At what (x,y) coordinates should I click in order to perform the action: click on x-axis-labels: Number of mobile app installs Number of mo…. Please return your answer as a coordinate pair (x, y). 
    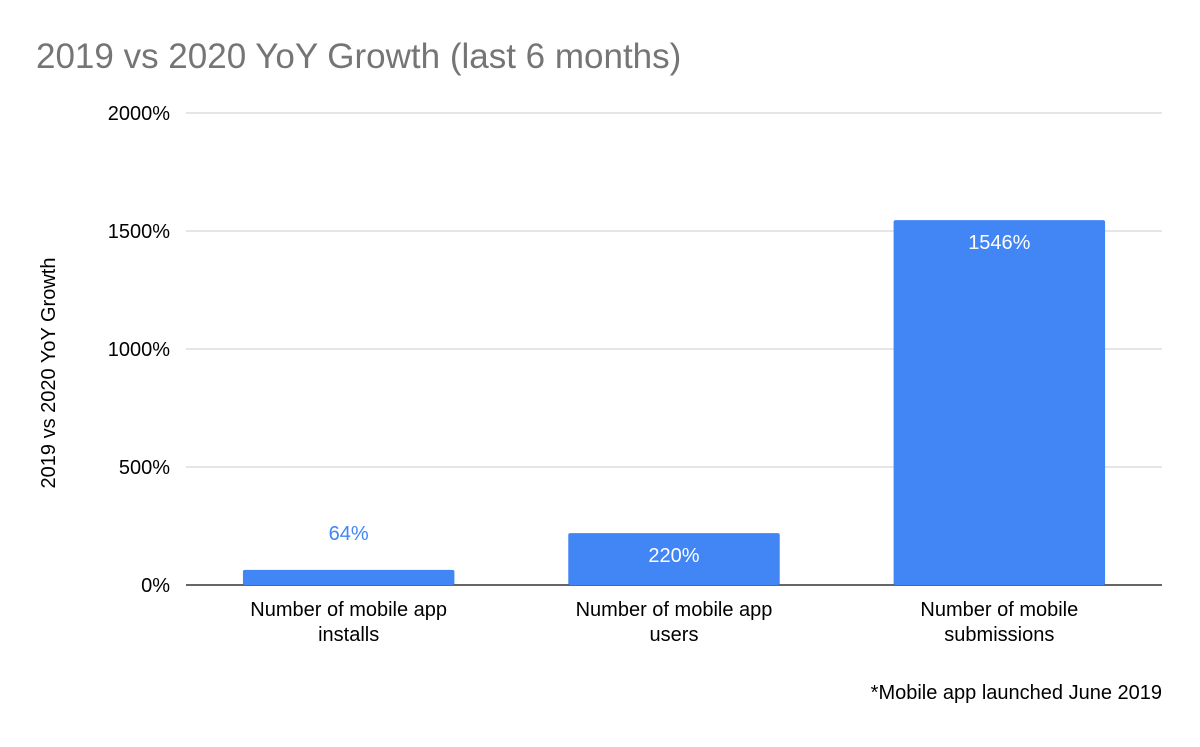
    Looking at the image, I should click on (664, 622).